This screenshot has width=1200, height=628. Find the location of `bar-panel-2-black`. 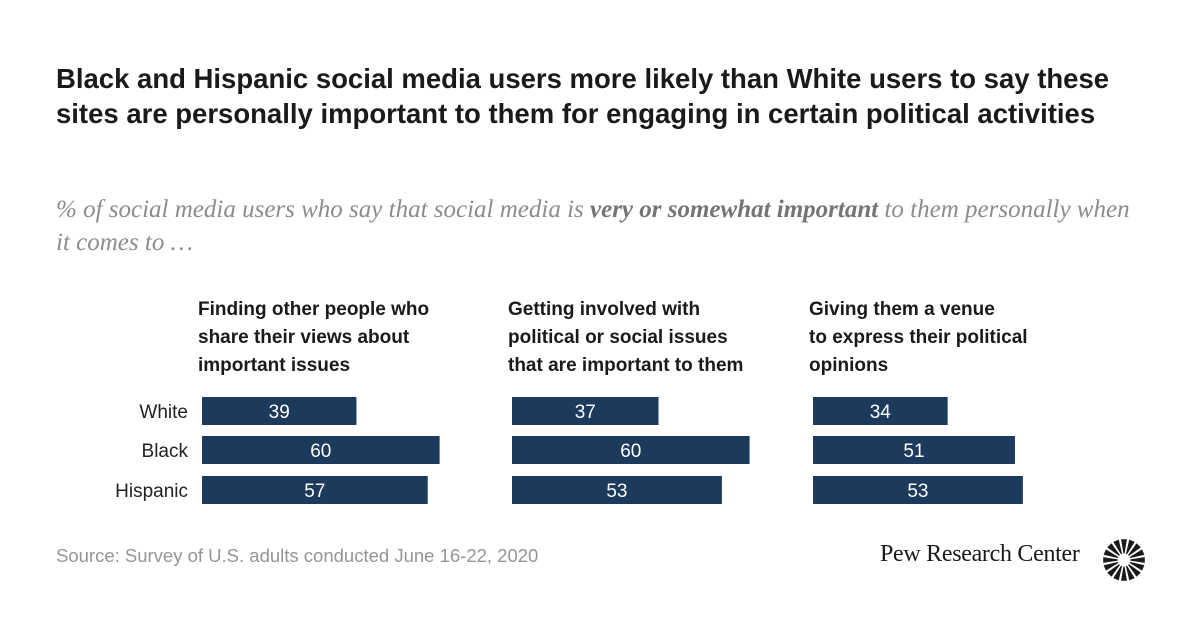

bar-panel-2-black is located at coordinates (631, 450).